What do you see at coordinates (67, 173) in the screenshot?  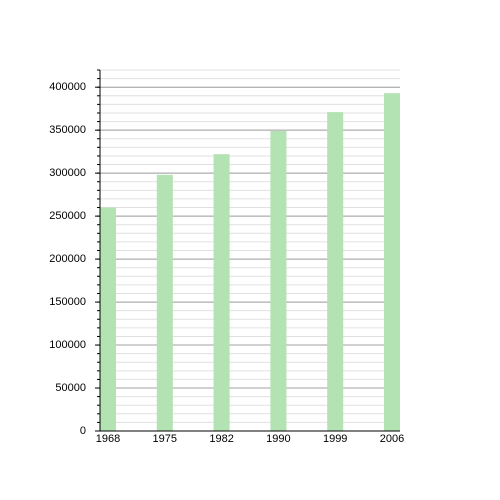 I see `y-tick-label: 300000` at bounding box center [67, 173].